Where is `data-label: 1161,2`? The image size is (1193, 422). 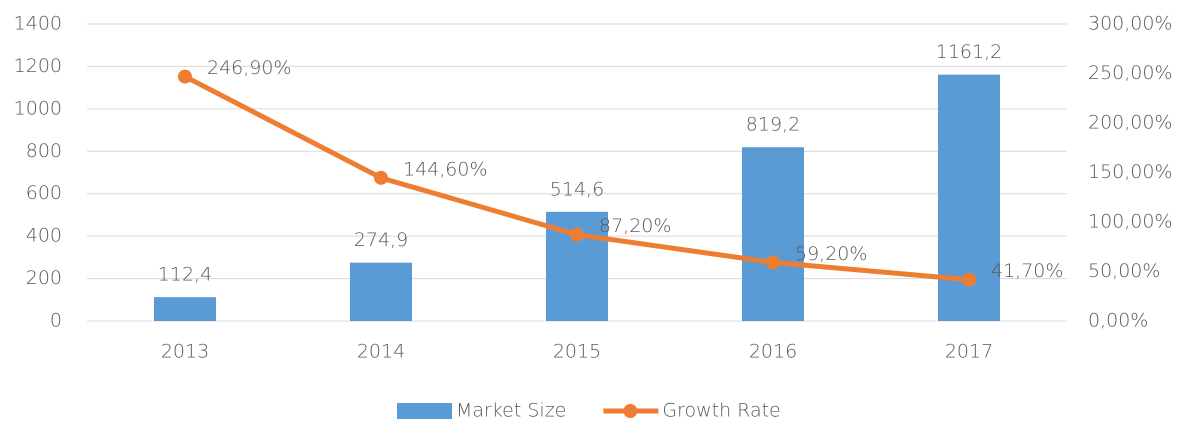
data-label: 1161,2 is located at coordinates (969, 52).